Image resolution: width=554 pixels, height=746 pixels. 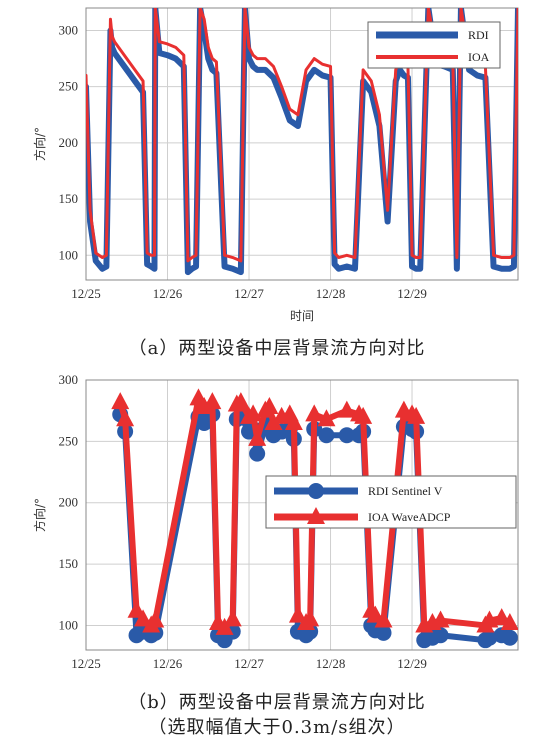 What do you see at coordinates (316, 491) in the screenshot?
I see `legend-marker-circle` at bounding box center [316, 491].